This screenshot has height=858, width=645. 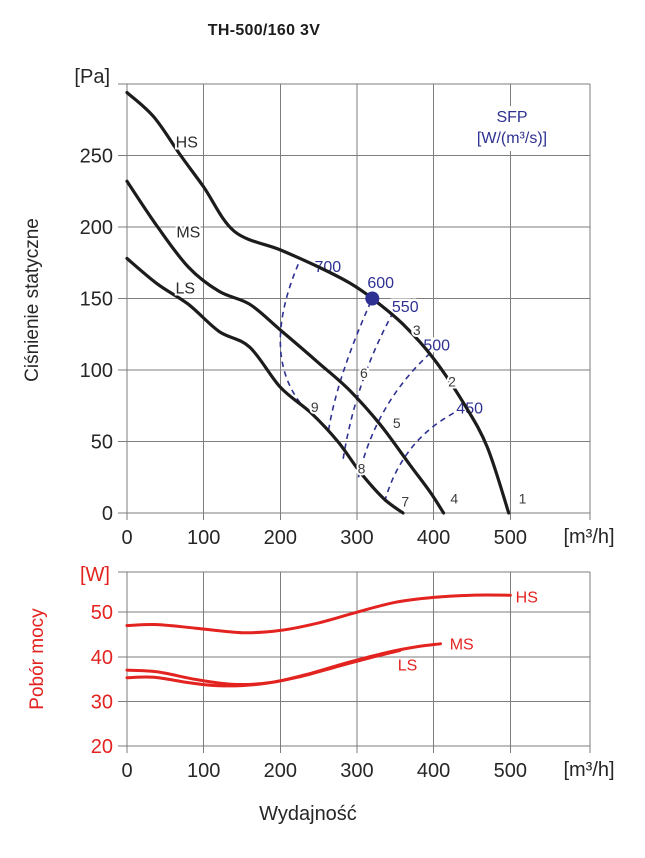 I want to click on point-label-6: 6, so click(x=364, y=373).